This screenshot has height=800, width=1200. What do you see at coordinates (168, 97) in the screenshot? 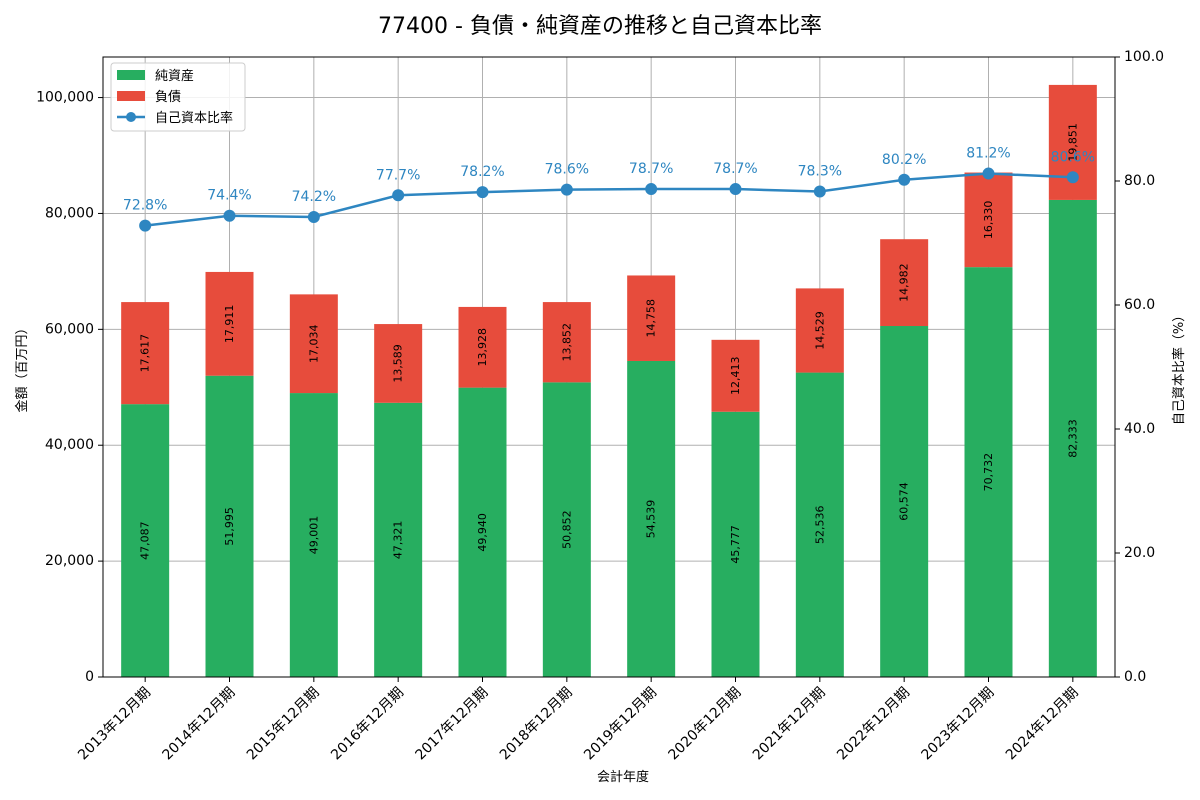
I see `legend-label-liabilities: 負債` at bounding box center [168, 97].